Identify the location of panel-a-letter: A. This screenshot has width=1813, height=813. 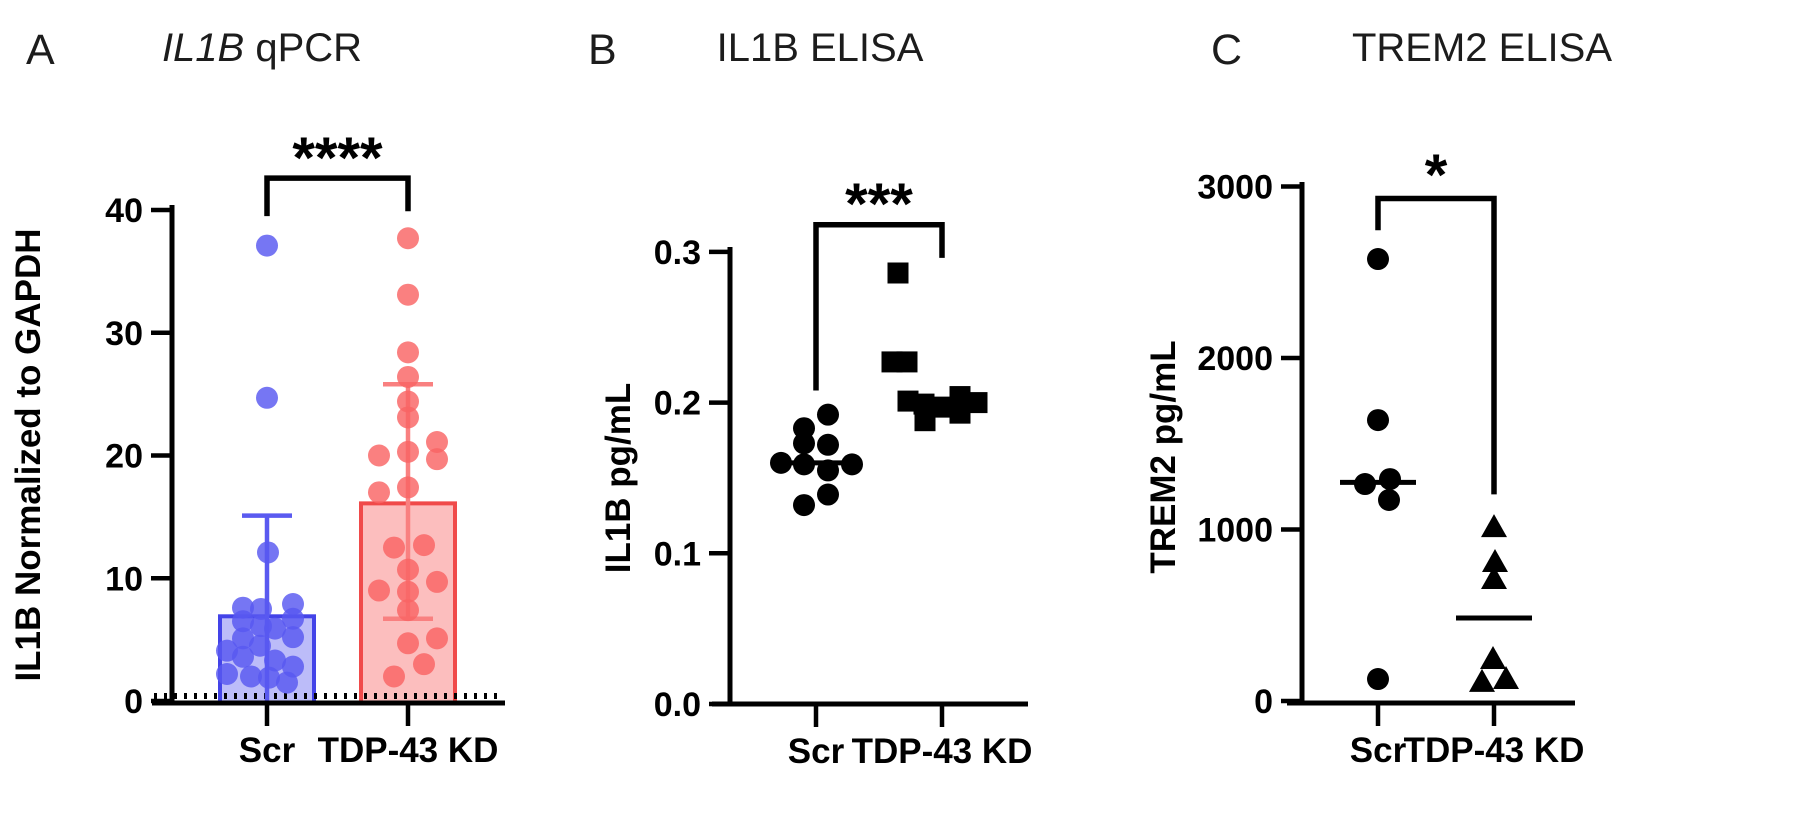
(41, 50).